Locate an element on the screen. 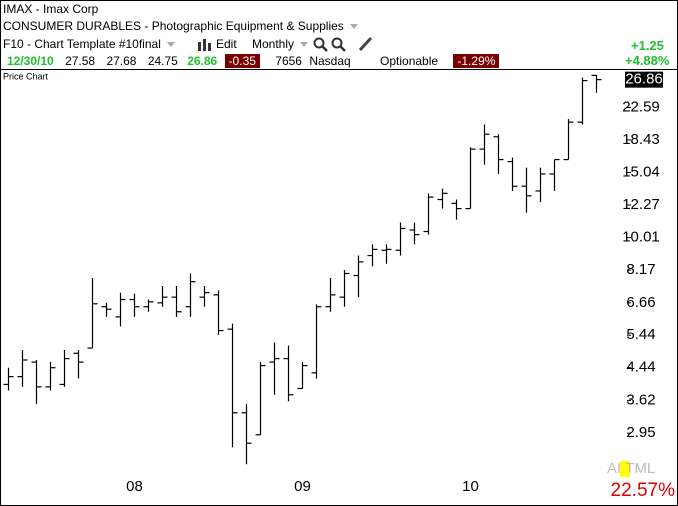  y-tick-label: 3.62 is located at coordinates (640, 399).